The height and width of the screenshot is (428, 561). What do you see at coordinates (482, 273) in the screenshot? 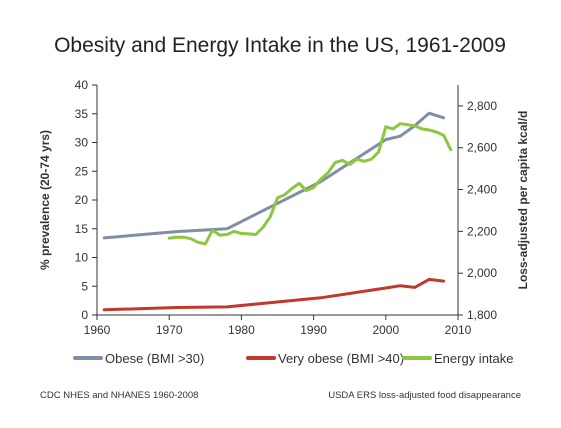
I see `y-right-tick-label: 2,000` at bounding box center [482, 273].